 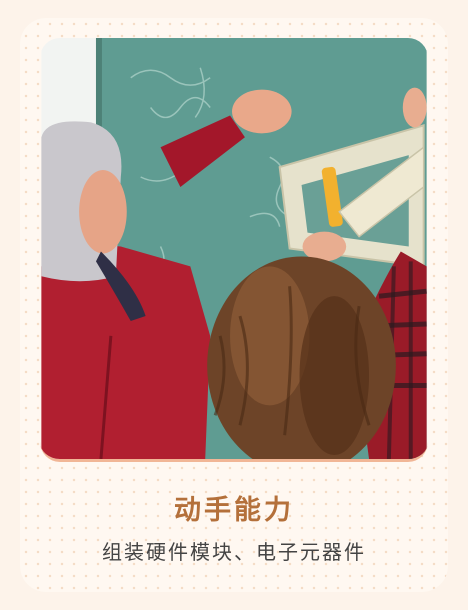 I want to click on teacher-hand, so click(x=262, y=111).